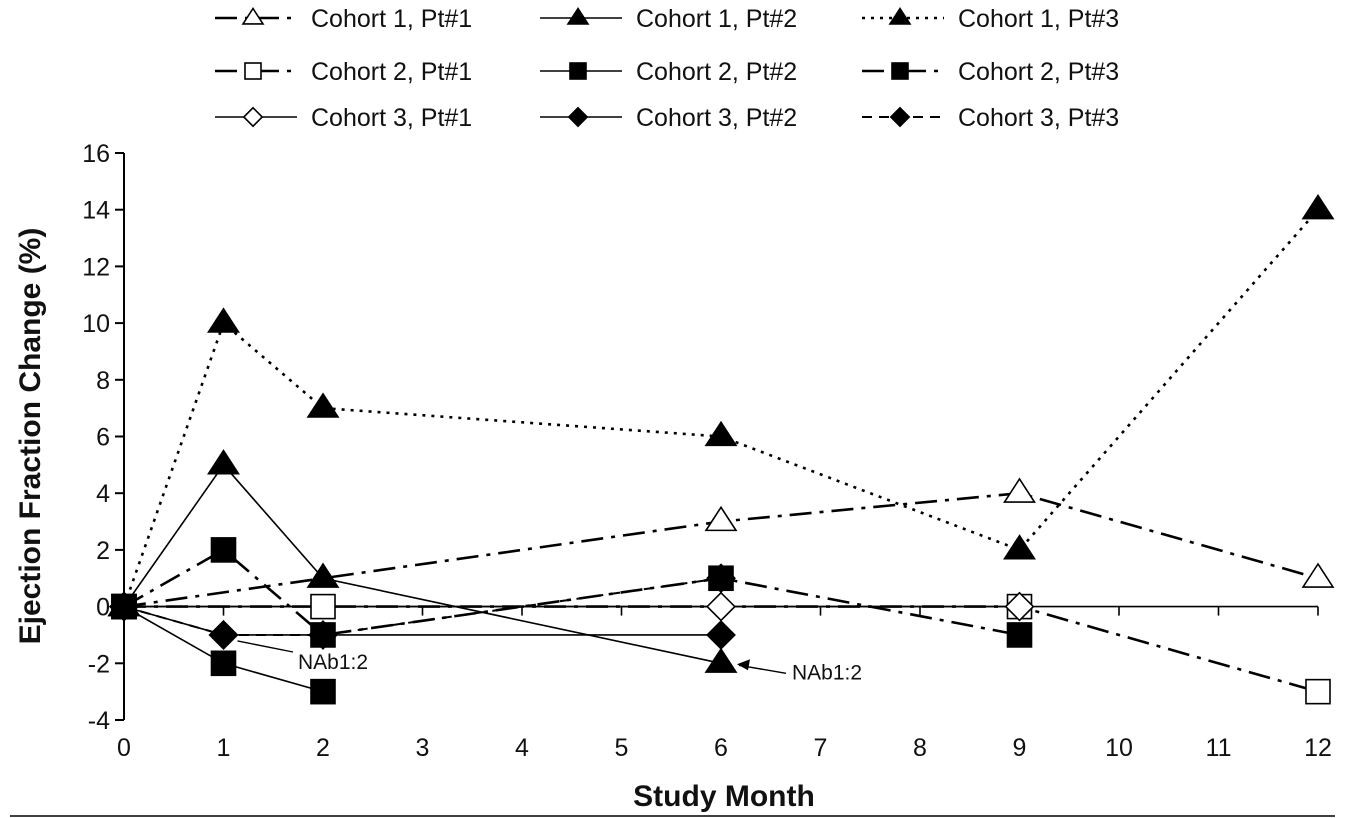  Describe the element at coordinates (103, 608) in the screenshot. I see `y-tick-label: 0` at that location.